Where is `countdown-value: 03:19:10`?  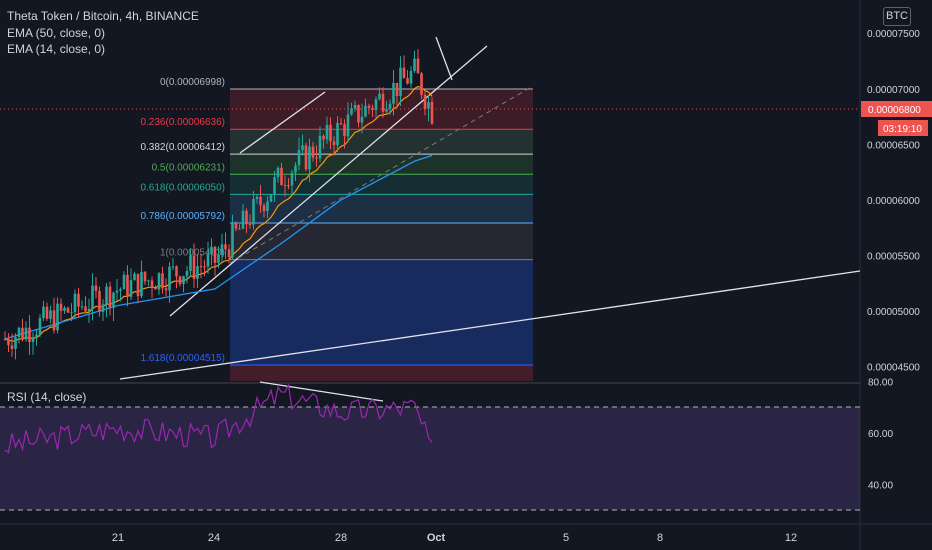
countdown-value: 03:19:10 is located at coordinates (902, 129).